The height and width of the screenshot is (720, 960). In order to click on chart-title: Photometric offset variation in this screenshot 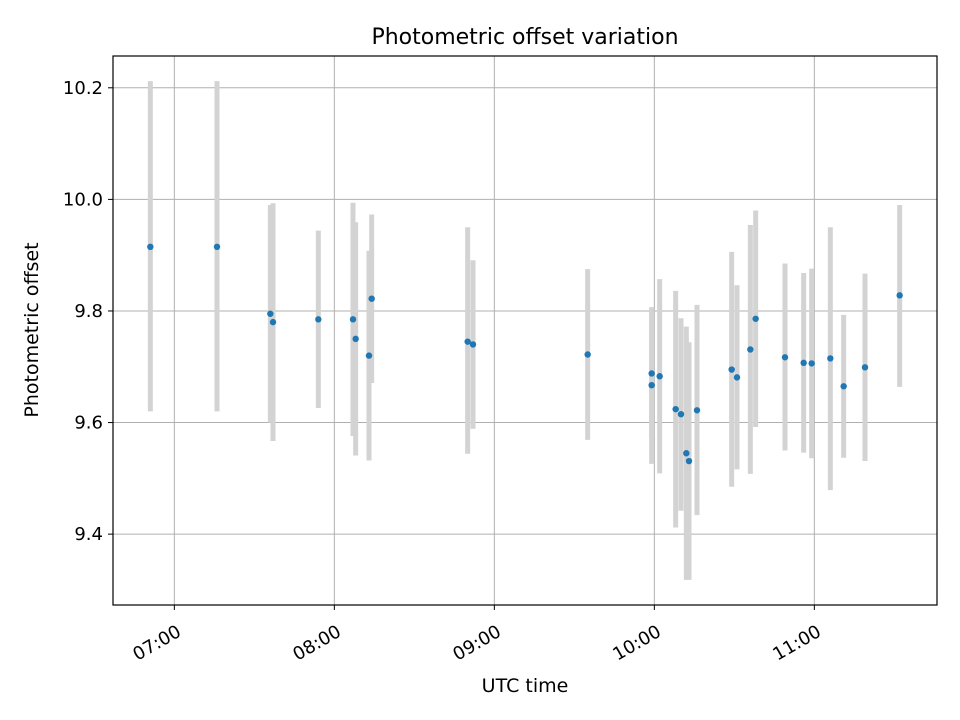, I will do `click(524, 37)`.